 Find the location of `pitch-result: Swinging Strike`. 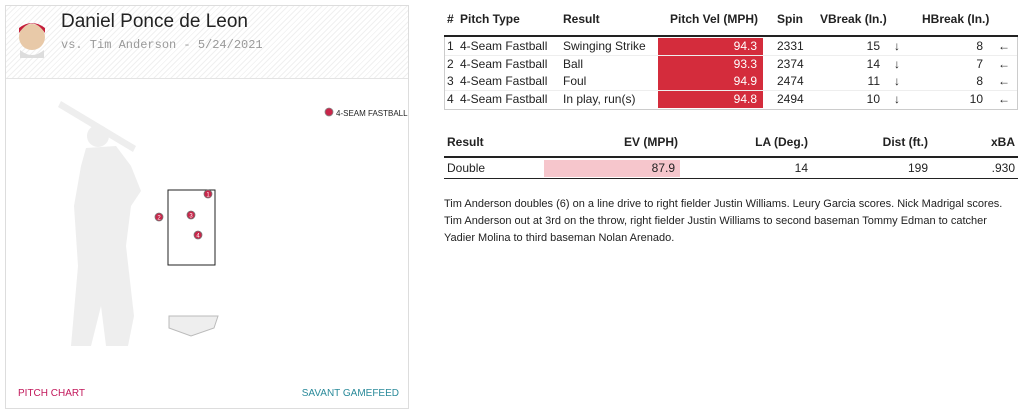

pitch-result: Swinging Strike is located at coordinates (604, 46).